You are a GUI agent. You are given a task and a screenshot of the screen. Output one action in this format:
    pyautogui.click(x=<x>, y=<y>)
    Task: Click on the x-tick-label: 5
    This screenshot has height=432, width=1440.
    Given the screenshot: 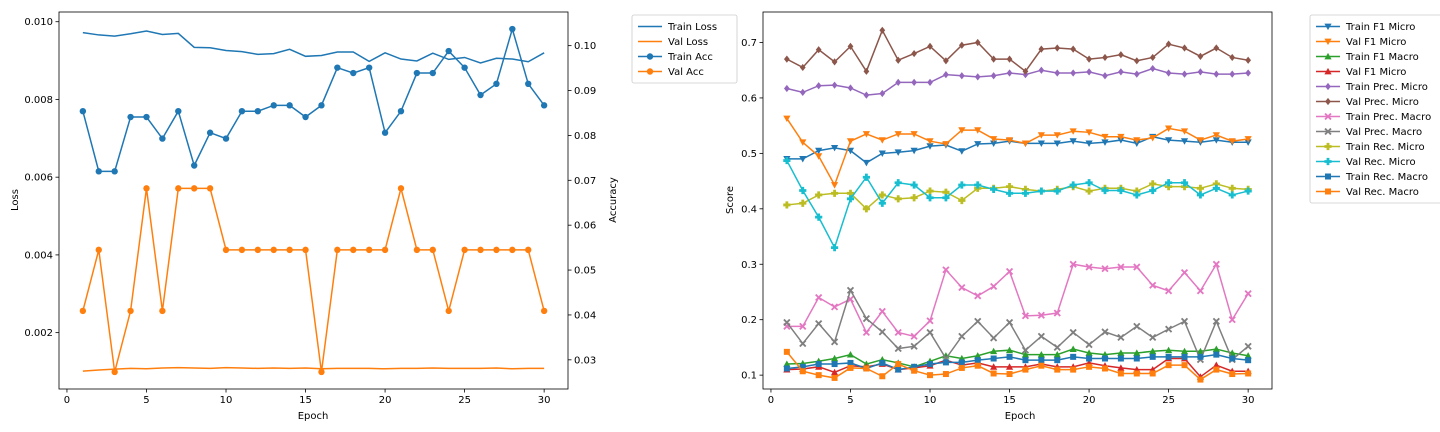 What is the action you would take?
    pyautogui.click(x=850, y=400)
    